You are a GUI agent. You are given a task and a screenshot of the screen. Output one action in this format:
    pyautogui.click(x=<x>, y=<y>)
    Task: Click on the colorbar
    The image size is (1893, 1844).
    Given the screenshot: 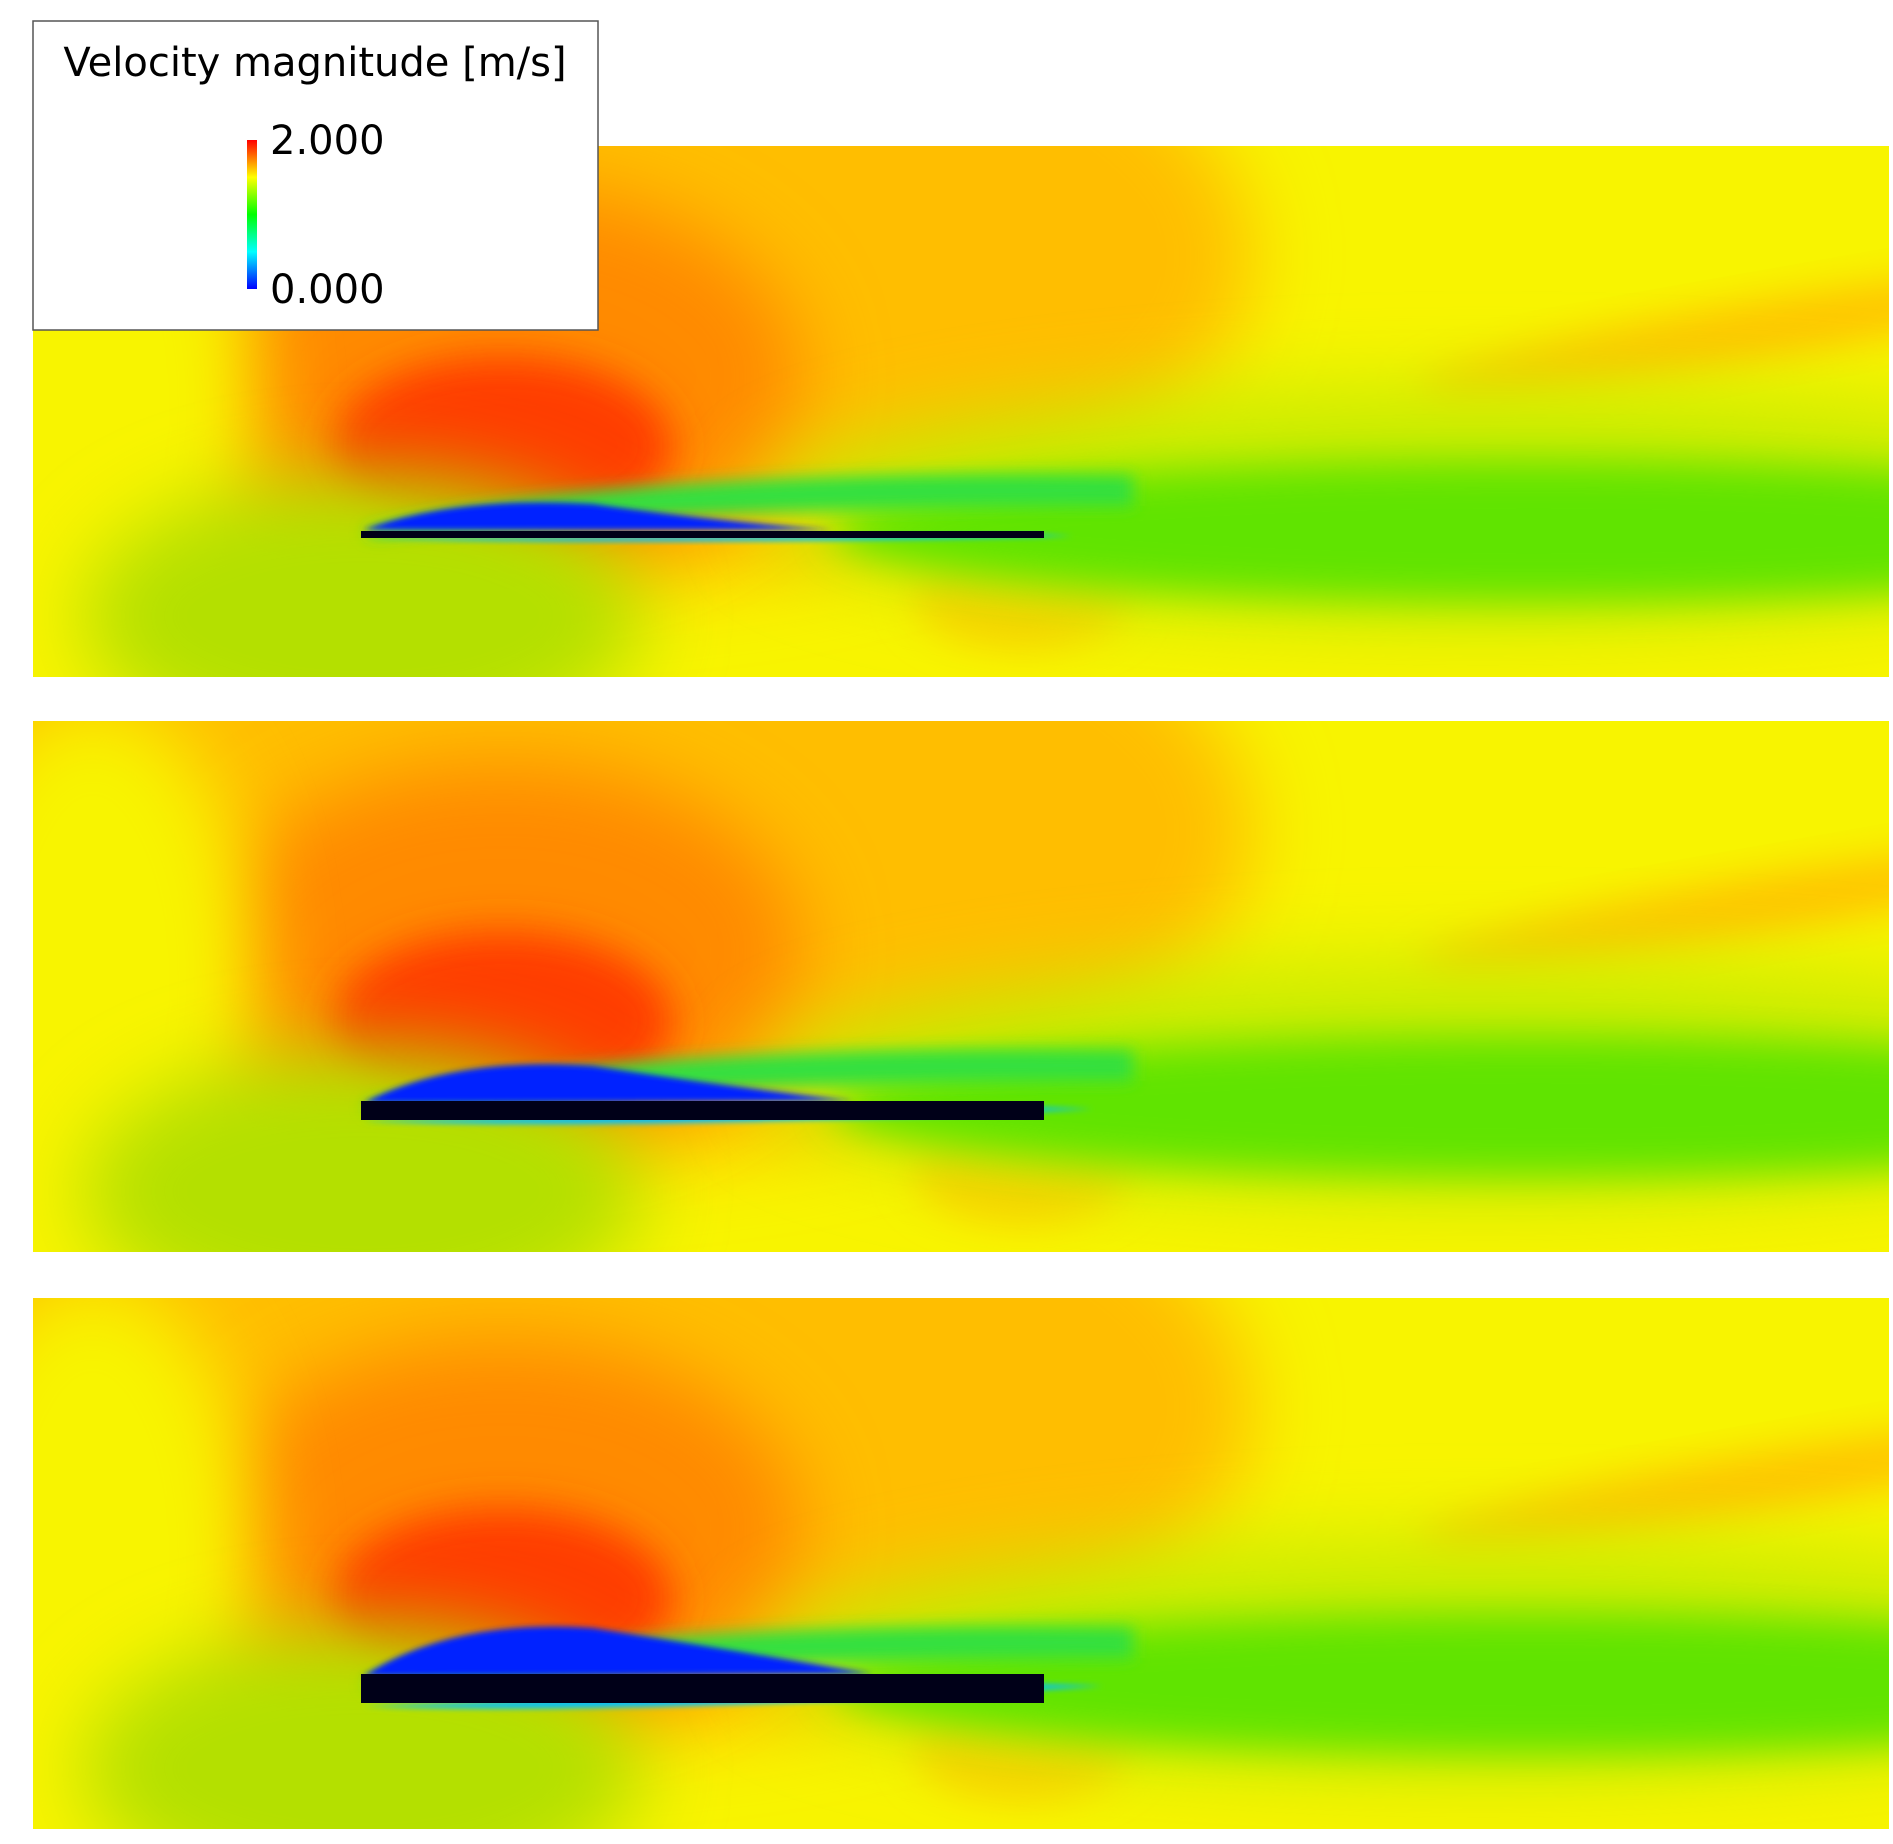 What is the action you would take?
    pyautogui.click(x=252, y=214)
    